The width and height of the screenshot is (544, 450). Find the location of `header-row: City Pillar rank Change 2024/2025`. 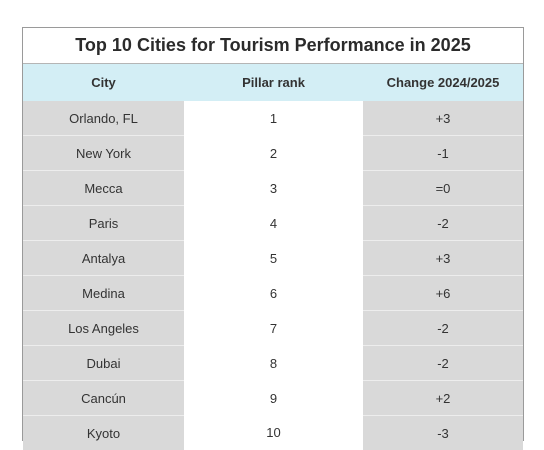

header-row: City Pillar rank Change 2024/2025 is located at coordinates (273, 82).